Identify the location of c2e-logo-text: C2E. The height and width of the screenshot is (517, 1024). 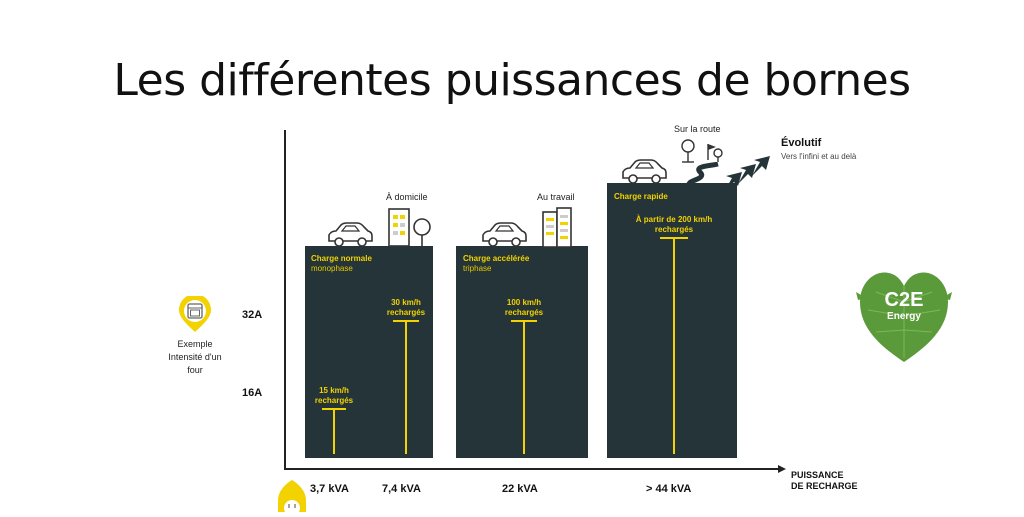
(904, 300).